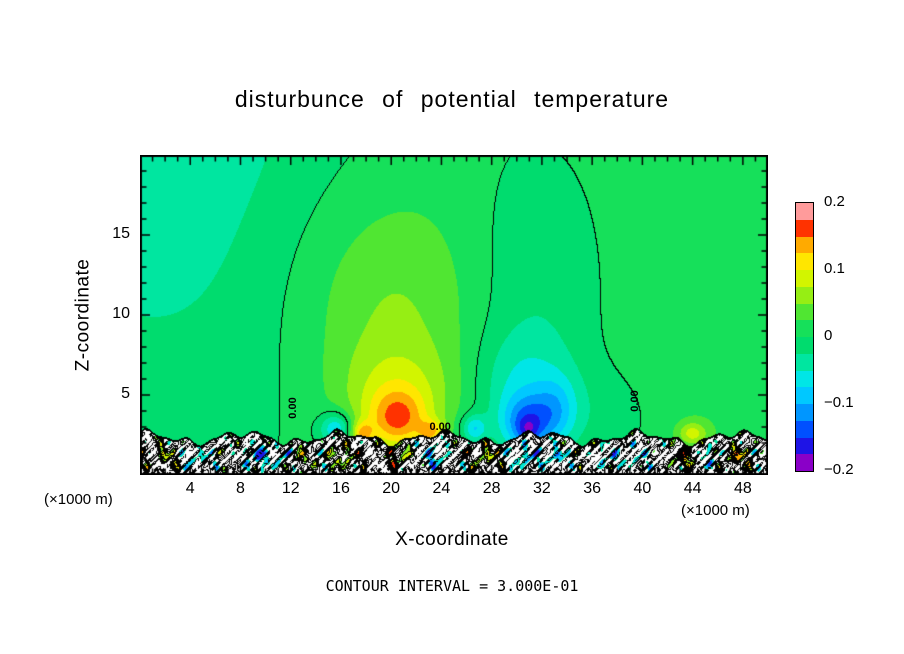 This screenshot has width=904, height=654. What do you see at coordinates (839, 469) in the screenshot?
I see `colorbar-tick-label: −0.2` at bounding box center [839, 469].